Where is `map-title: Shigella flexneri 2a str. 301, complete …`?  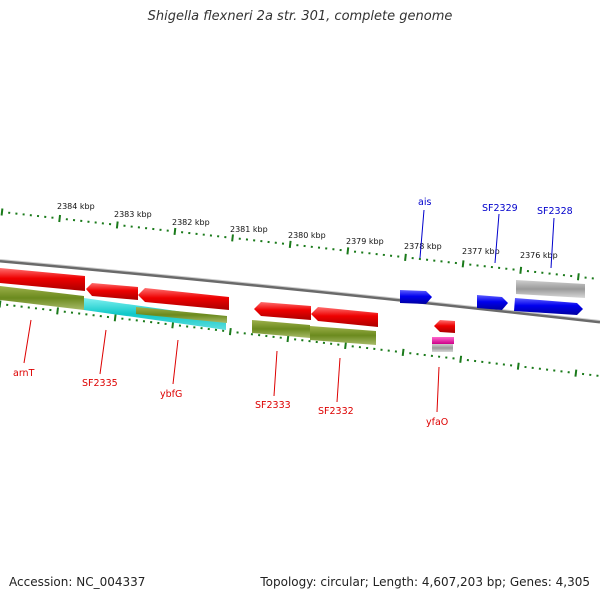 map-title: Shigella flexneri 2a str. 301, complete … is located at coordinates (300, 16).